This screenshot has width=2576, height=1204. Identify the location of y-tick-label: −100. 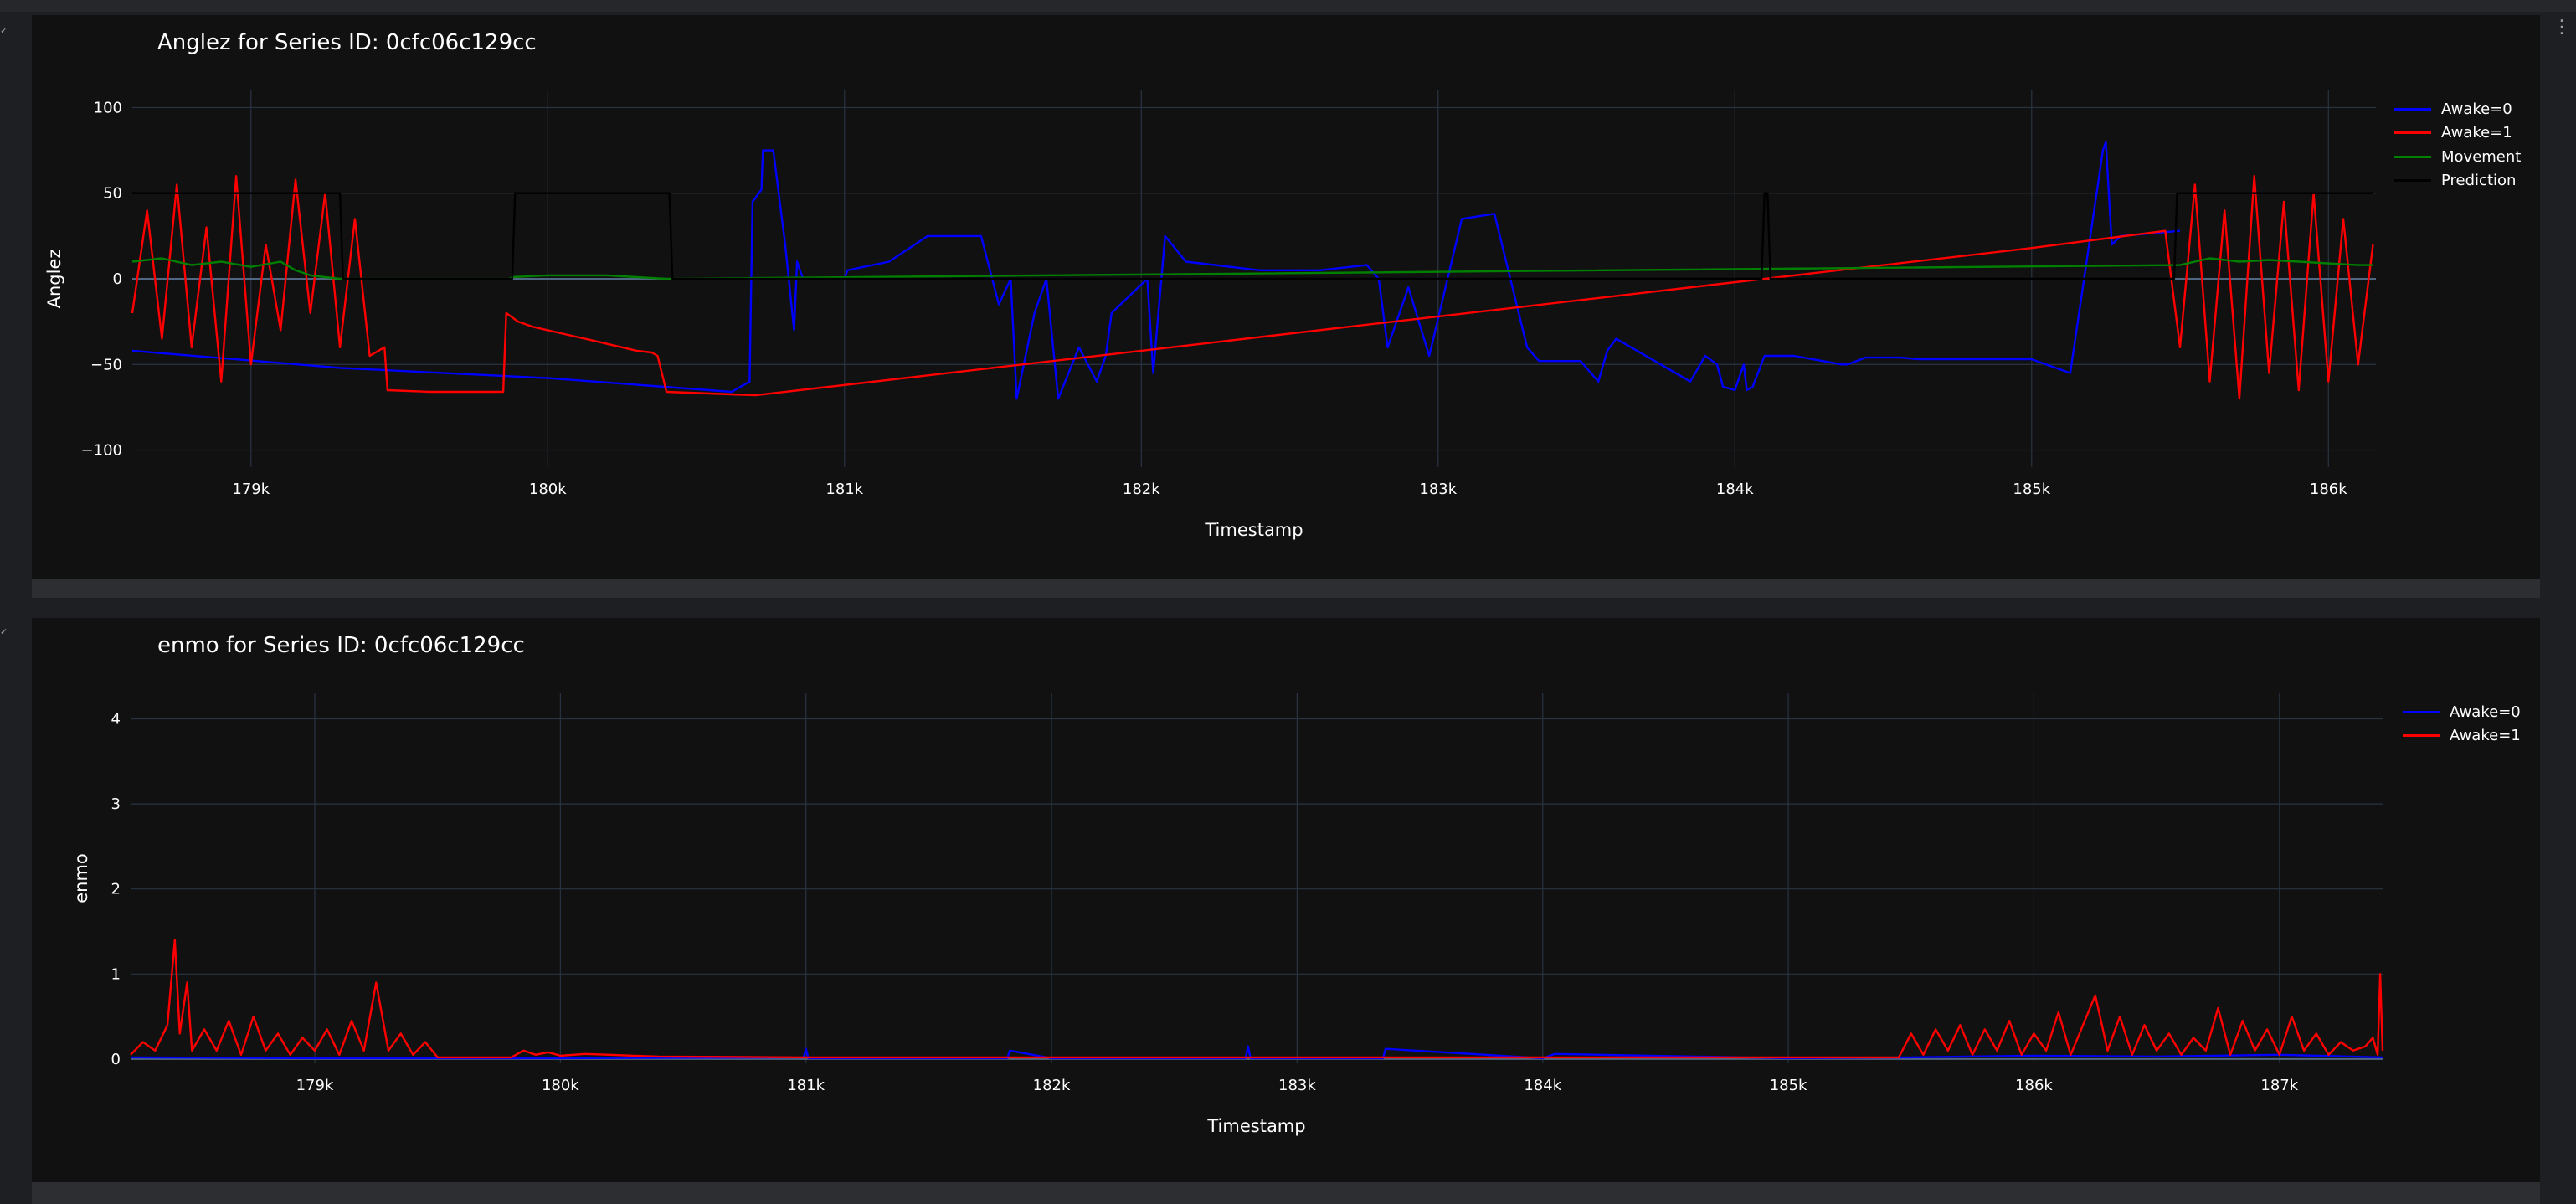
(102, 451).